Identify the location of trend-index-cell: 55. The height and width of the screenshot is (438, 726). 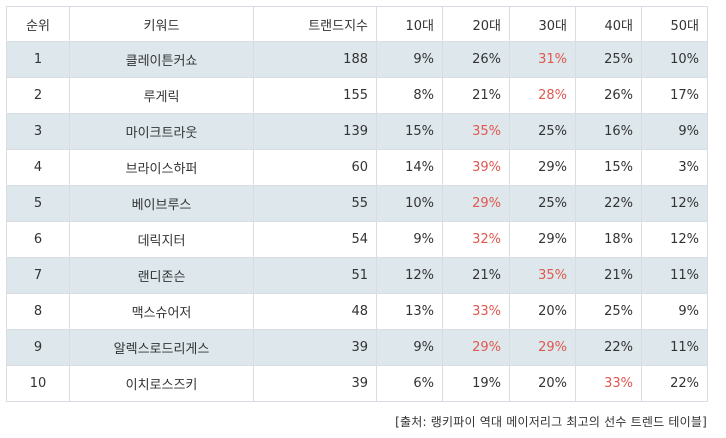
(315, 203).